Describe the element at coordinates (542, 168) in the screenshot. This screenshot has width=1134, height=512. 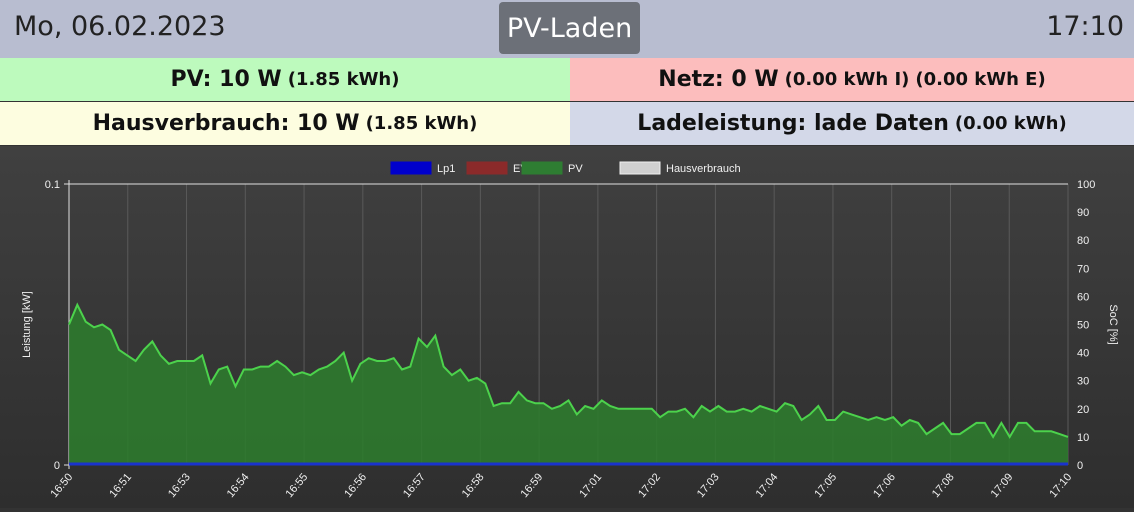
I see `legend-swatch-pv` at that location.